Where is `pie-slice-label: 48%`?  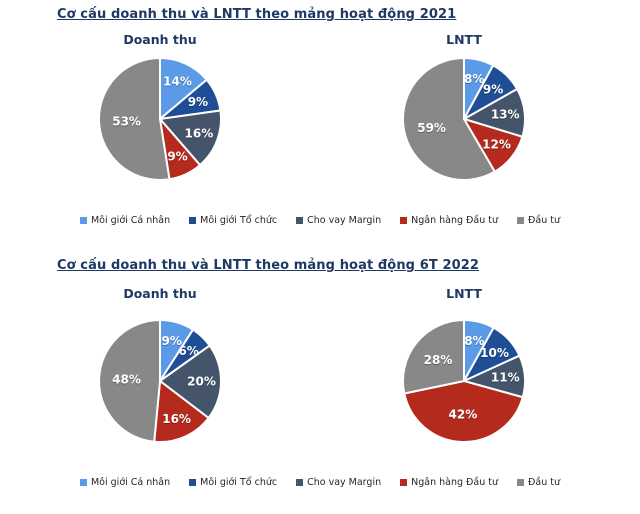 pie-slice-label: 48% is located at coordinates (126, 379).